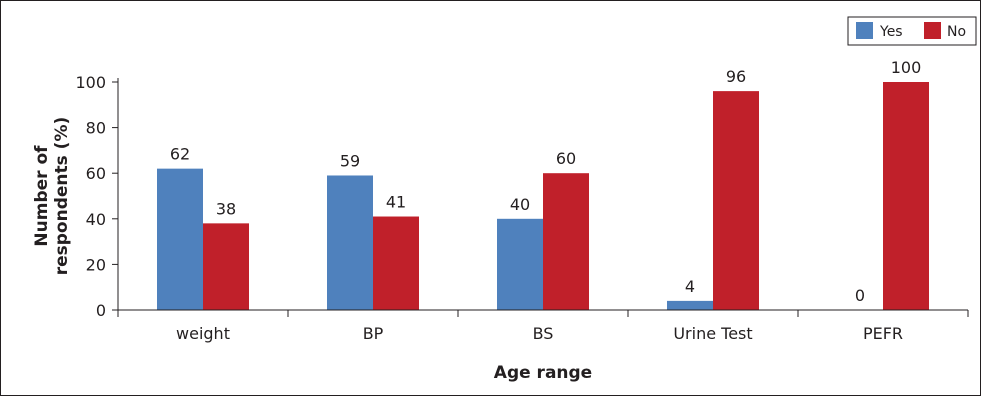 This screenshot has height=400, width=981. I want to click on legend-swatch-yes, so click(864, 30).